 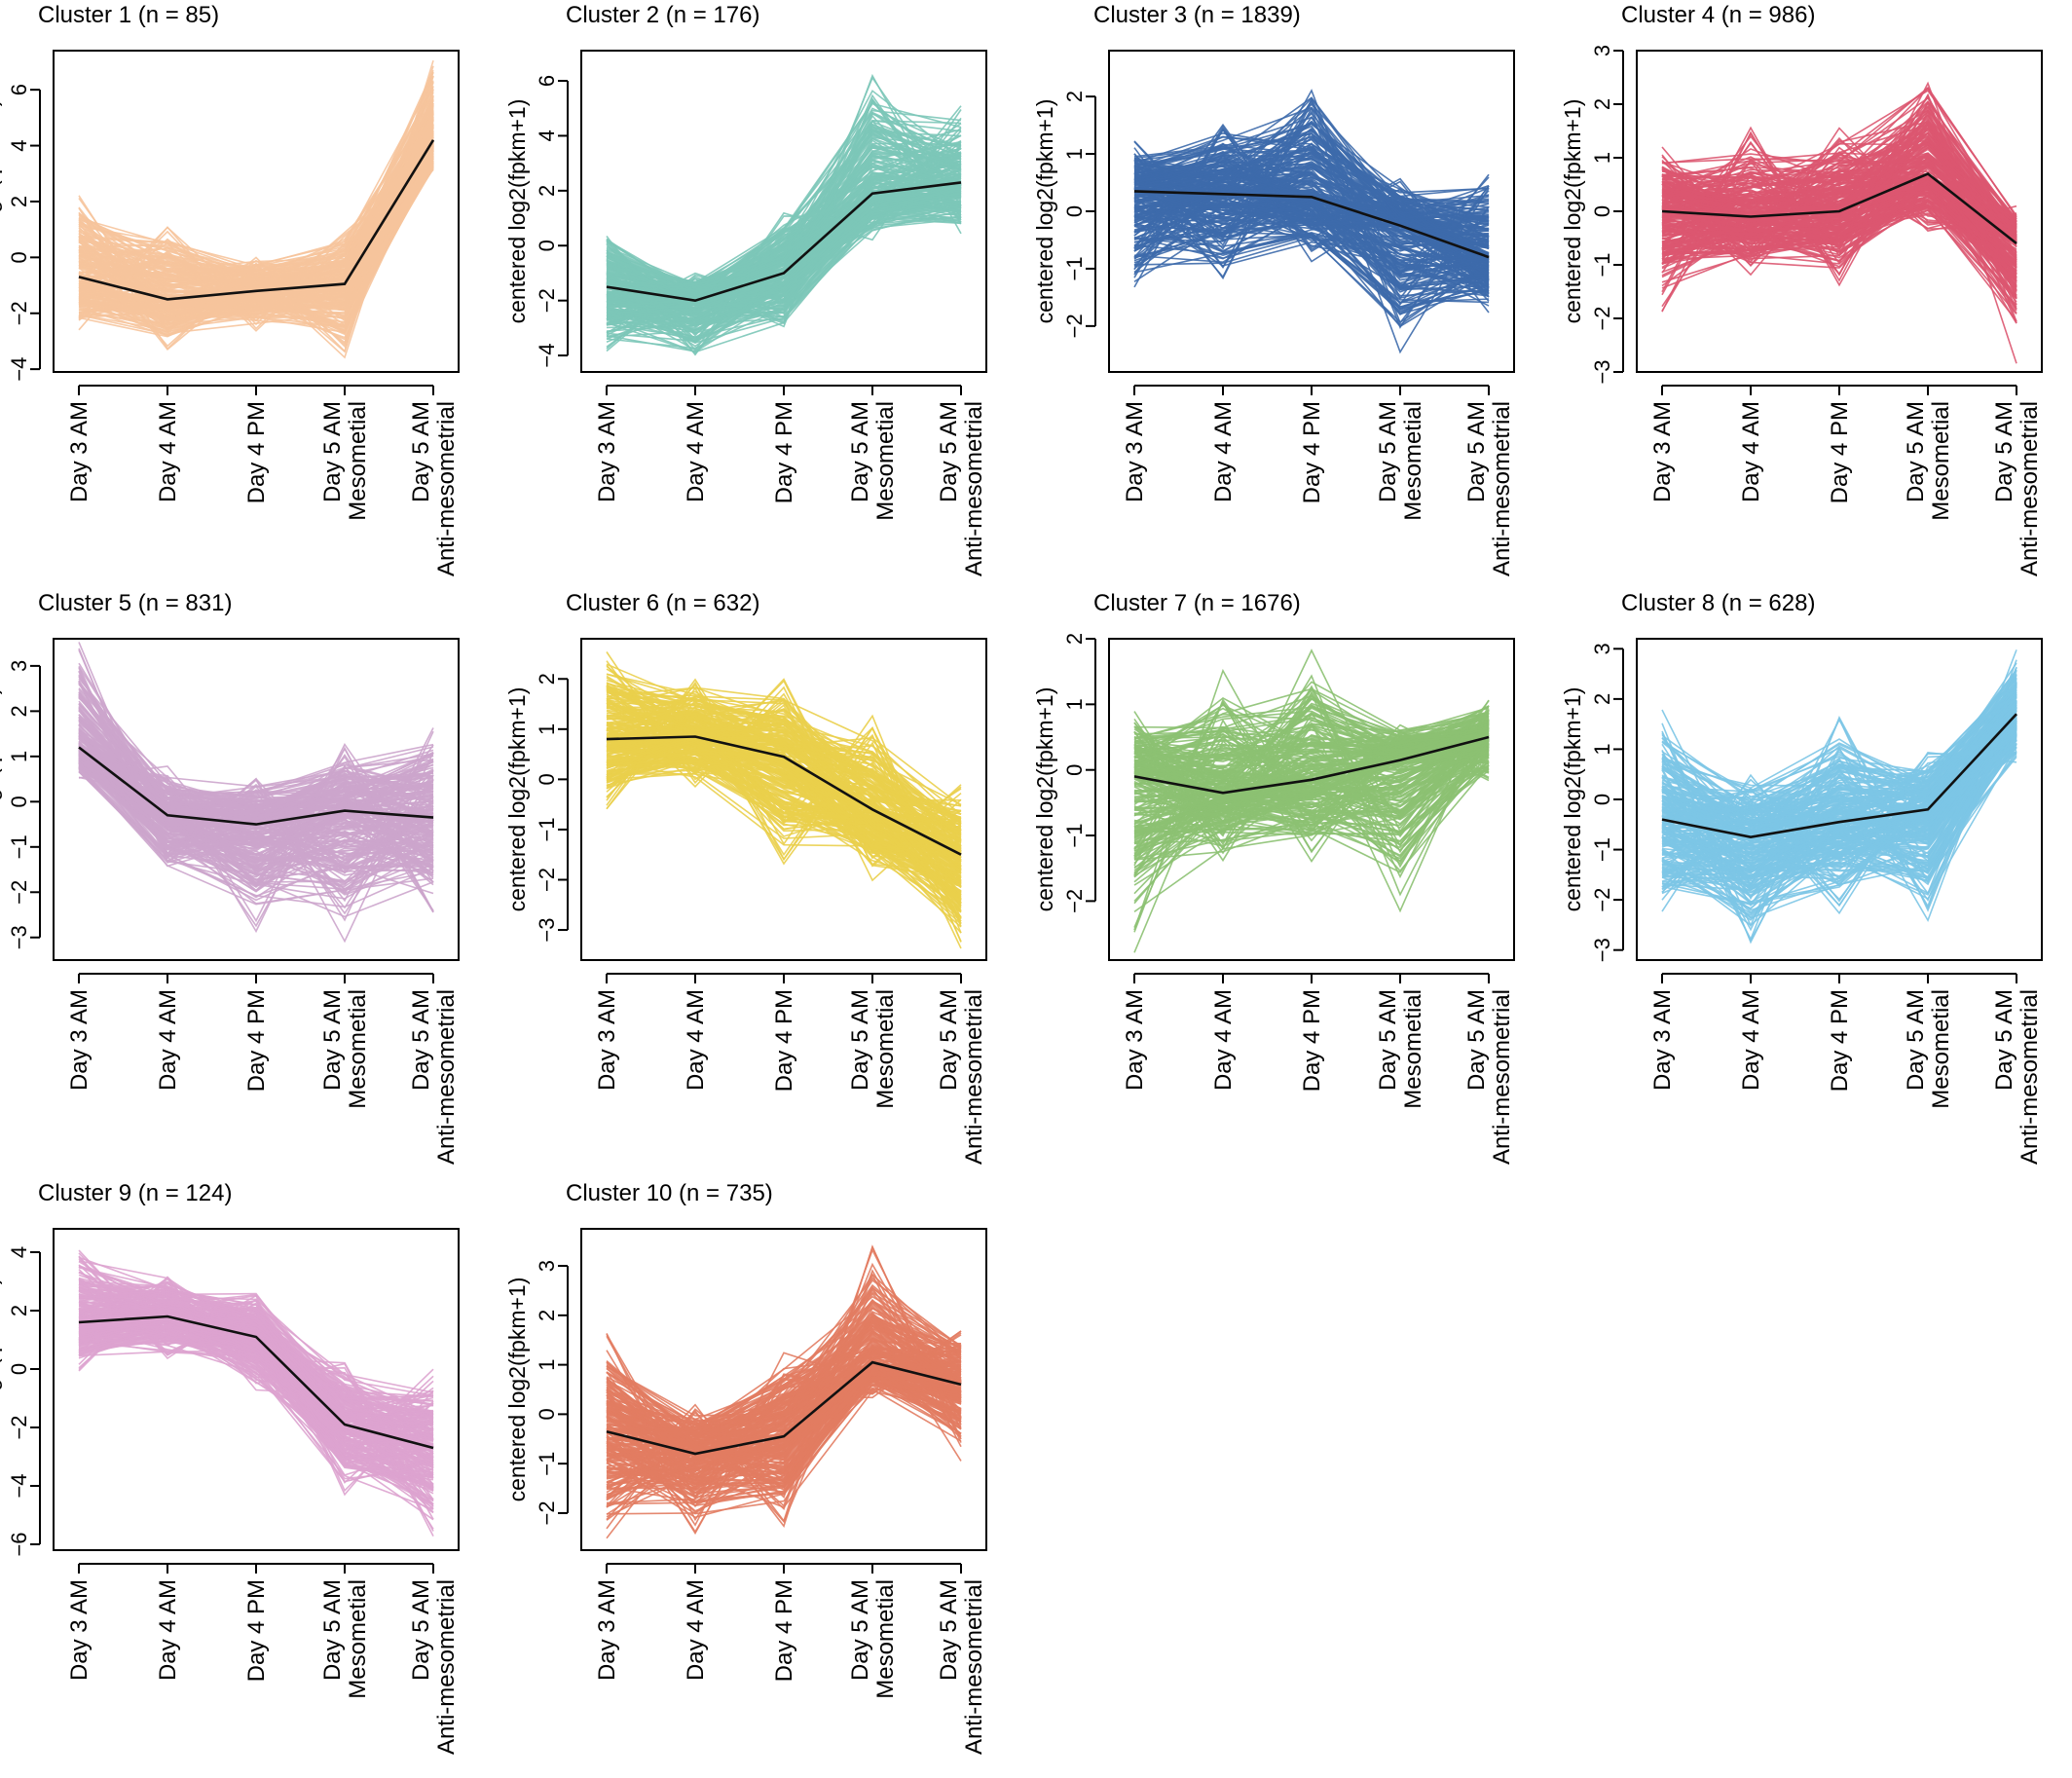 I want to click on x-tick-label: Anti-mesometrial, so click(x=2029, y=1077).